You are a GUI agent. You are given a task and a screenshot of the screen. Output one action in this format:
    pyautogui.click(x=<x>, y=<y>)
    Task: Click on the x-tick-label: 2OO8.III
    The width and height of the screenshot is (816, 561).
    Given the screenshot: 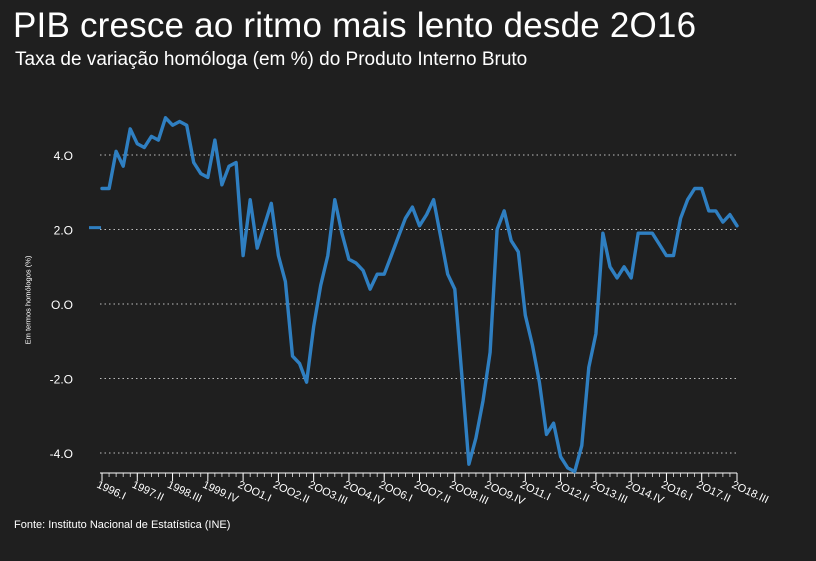 What is the action you would take?
    pyautogui.click(x=469, y=493)
    